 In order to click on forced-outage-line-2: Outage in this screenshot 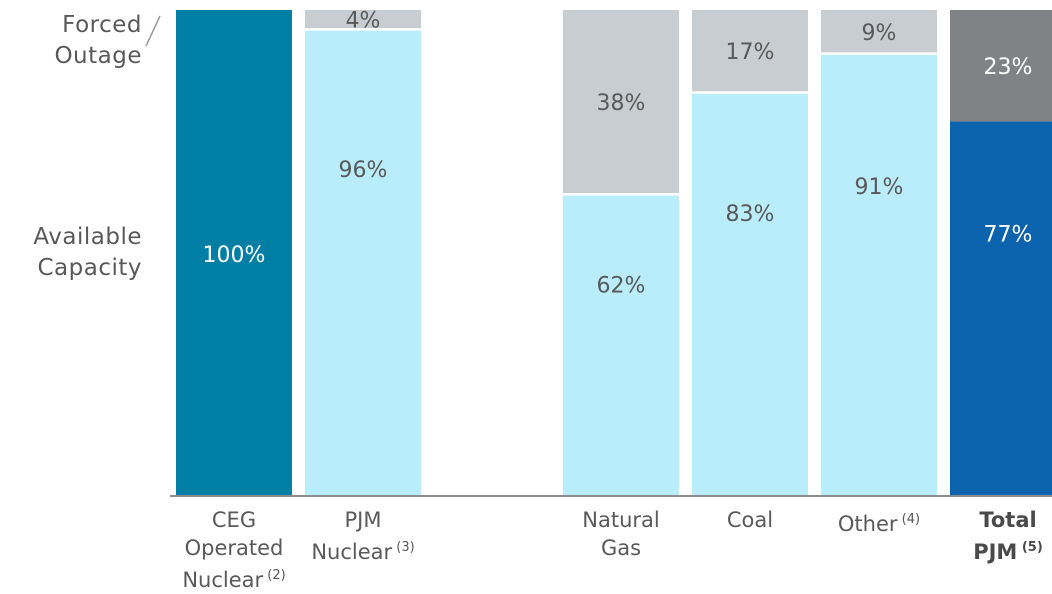, I will do `click(98, 56)`.